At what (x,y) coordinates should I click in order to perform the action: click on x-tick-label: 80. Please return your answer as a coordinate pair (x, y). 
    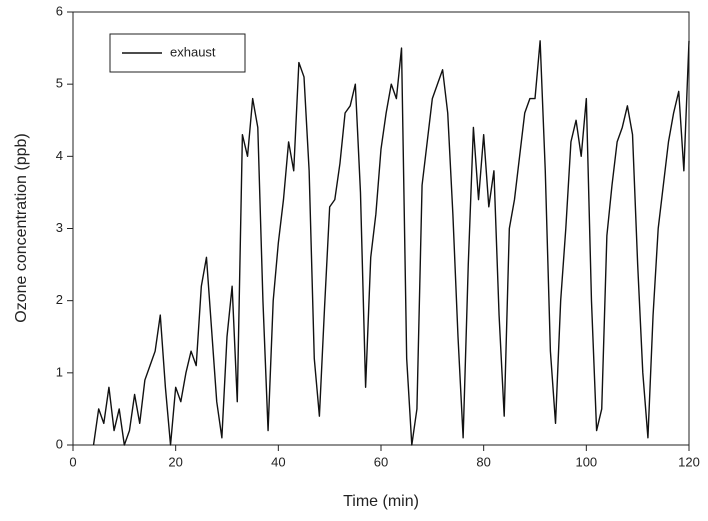
    Looking at the image, I should click on (483, 461).